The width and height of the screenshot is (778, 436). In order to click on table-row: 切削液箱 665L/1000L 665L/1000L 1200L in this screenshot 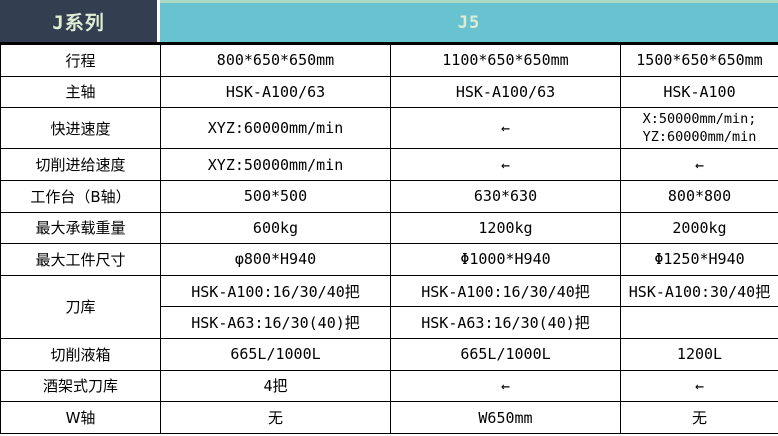, I will do `click(389, 354)`.